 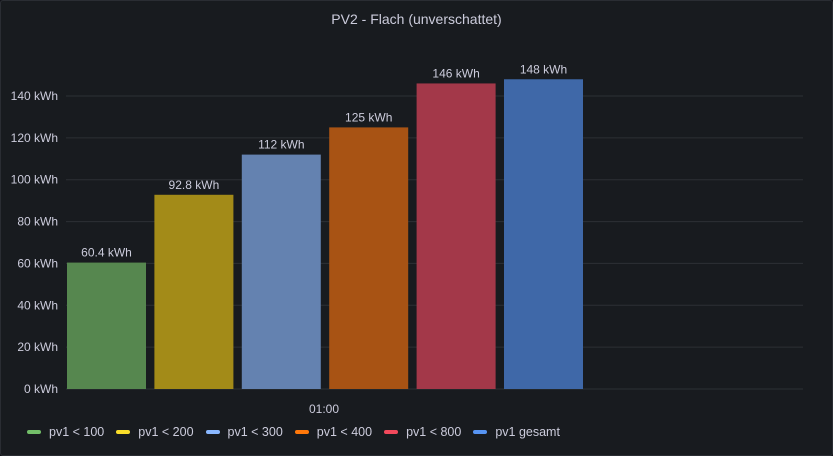 What do you see at coordinates (77, 432) in the screenshot?
I see `legend-label: pv1 < 100` at bounding box center [77, 432].